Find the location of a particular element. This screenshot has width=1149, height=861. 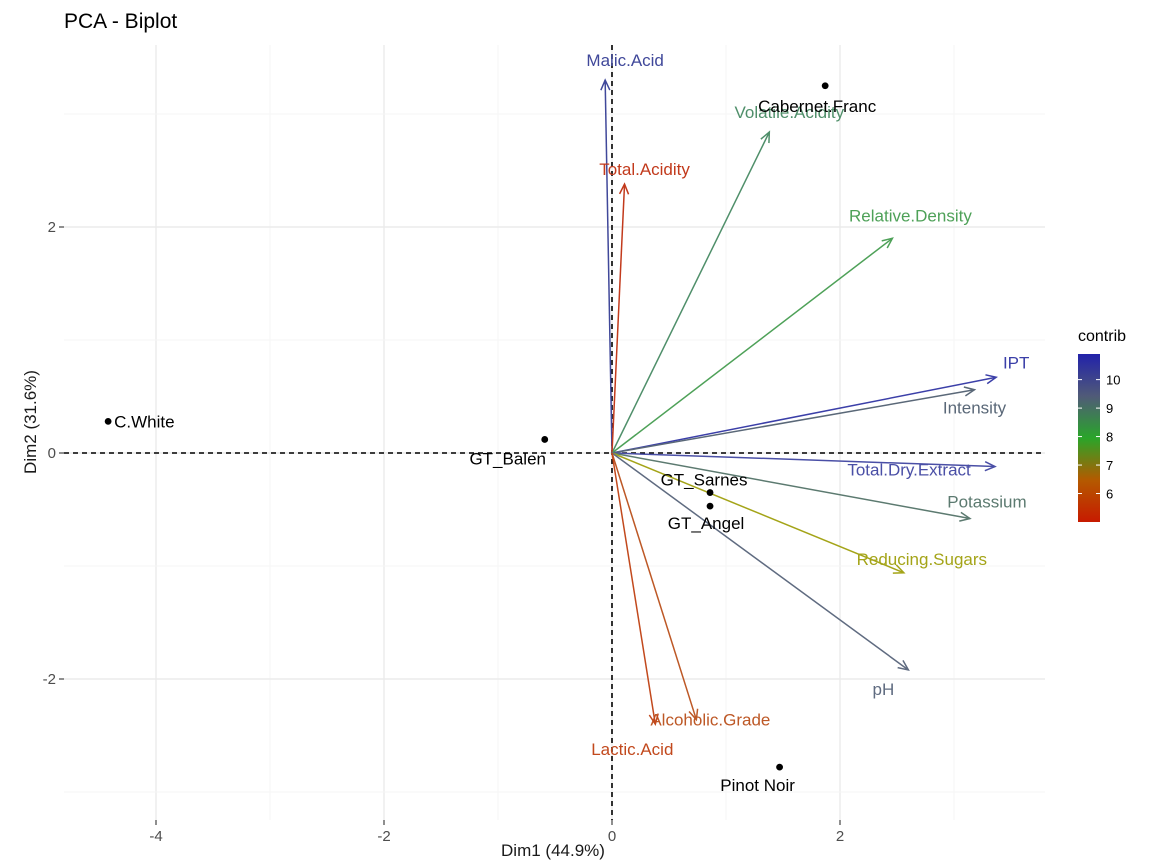

variable-arrow: Intensity is located at coordinates (809, 420).